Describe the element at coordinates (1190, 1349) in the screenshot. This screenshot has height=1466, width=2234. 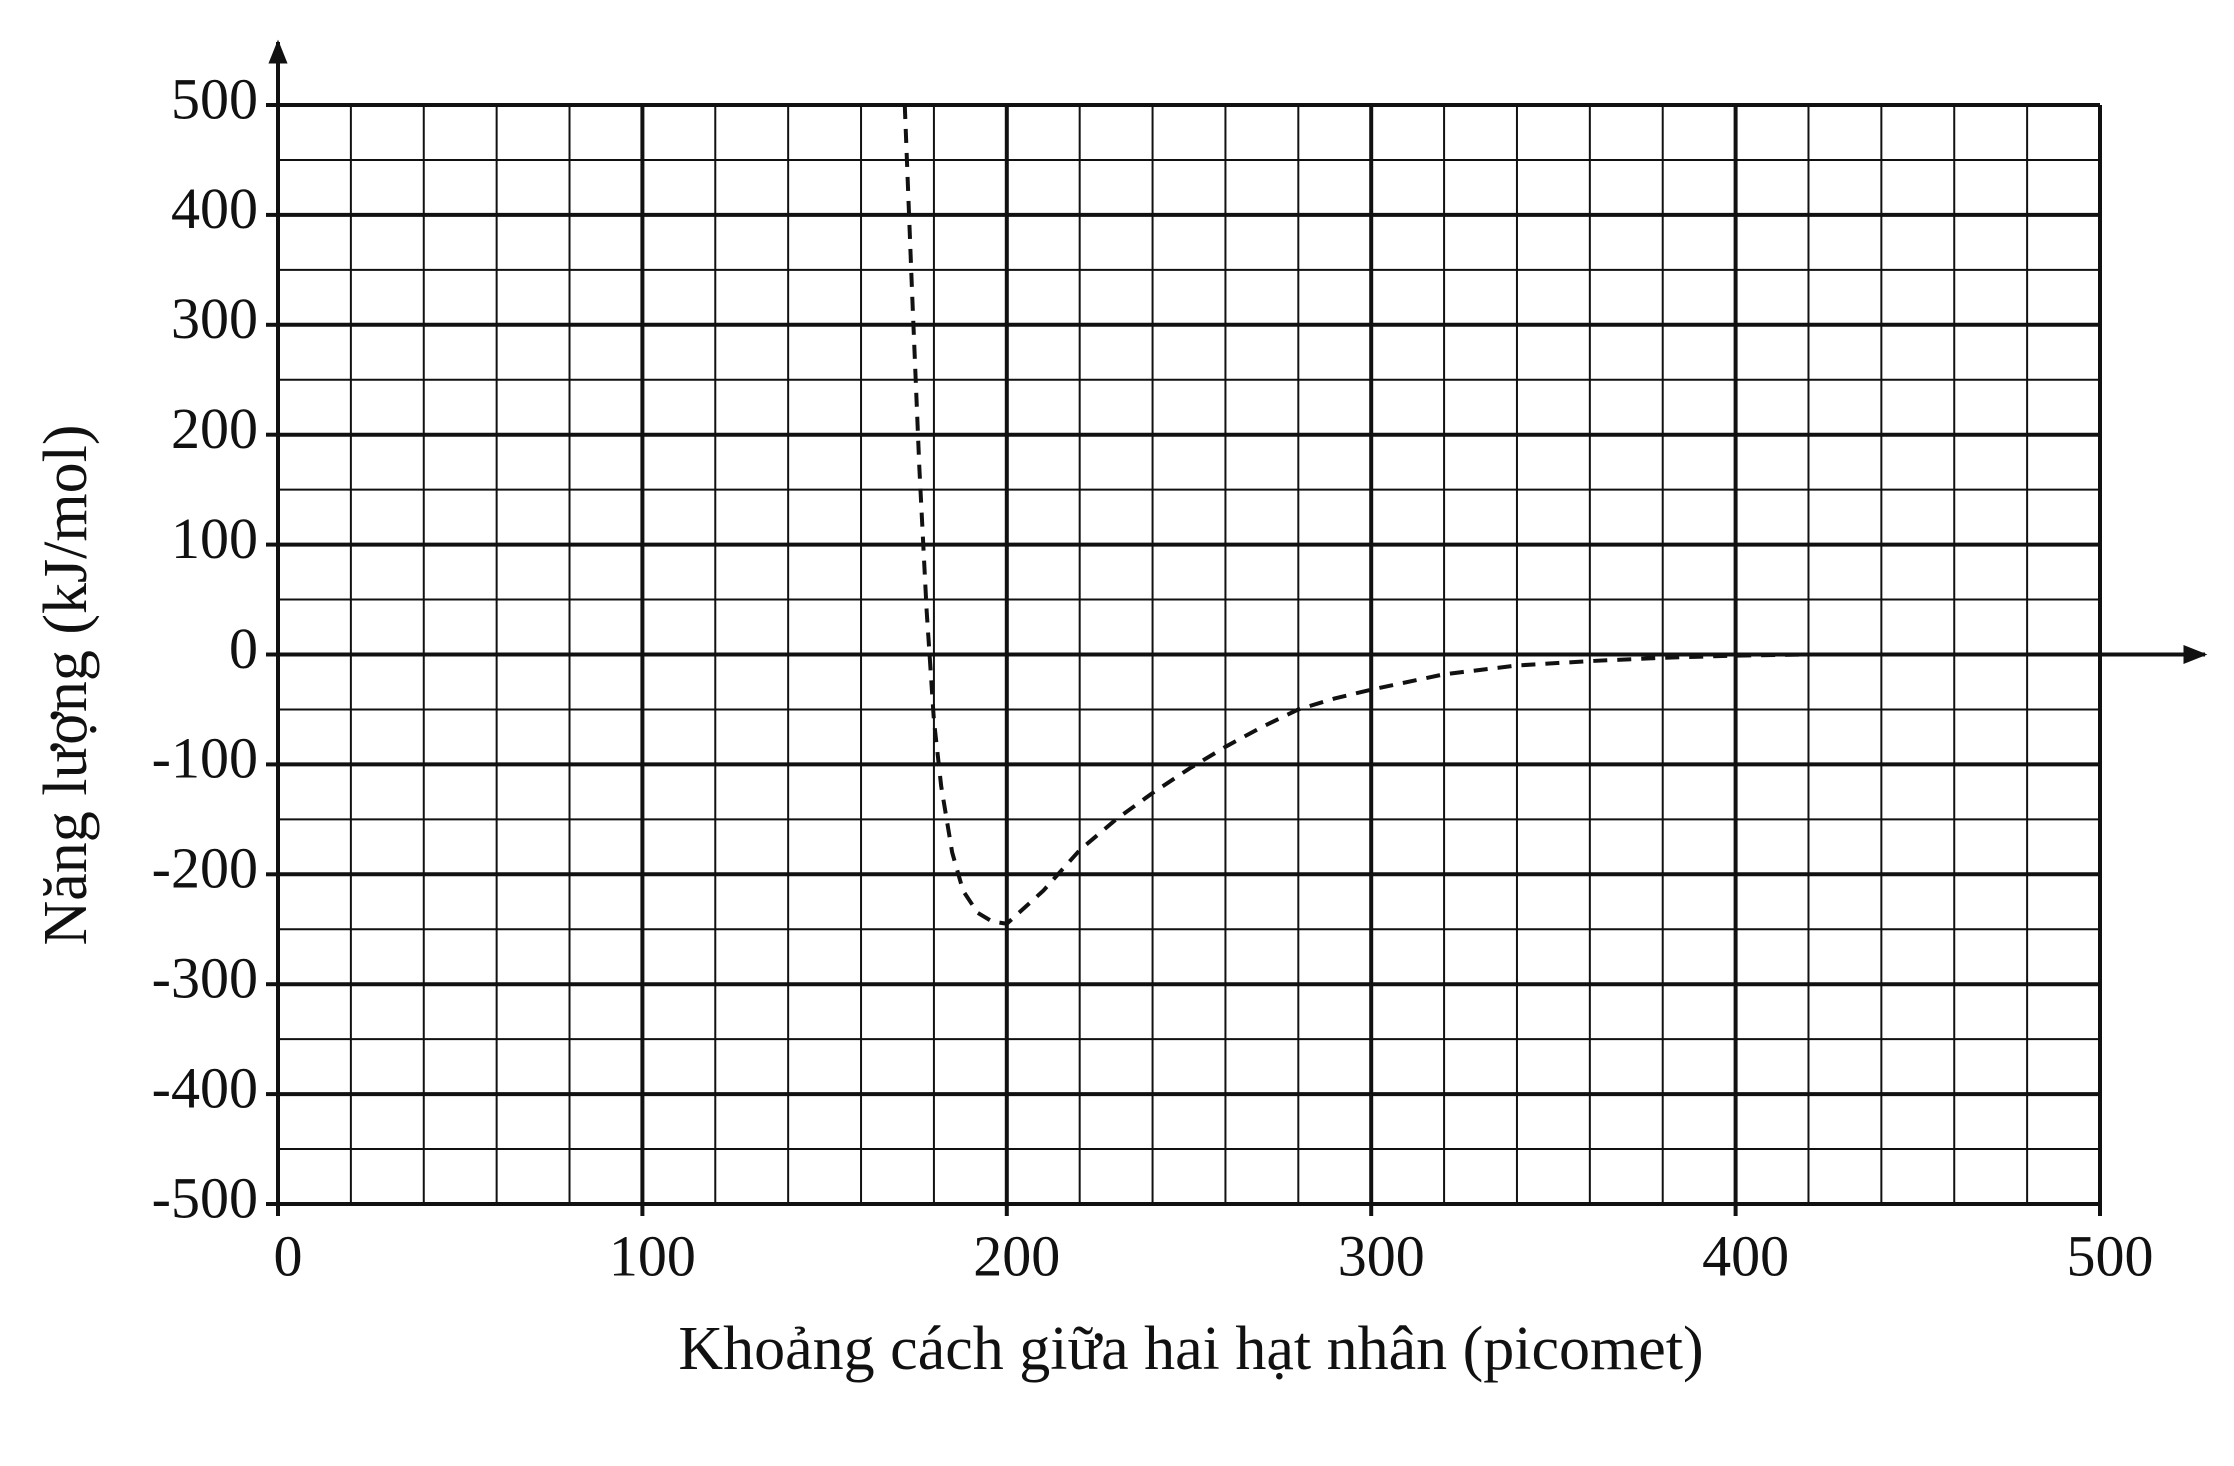
I see `x-axis-label: Khoảng cách giữa hai hạt nhân (picomet)` at that location.